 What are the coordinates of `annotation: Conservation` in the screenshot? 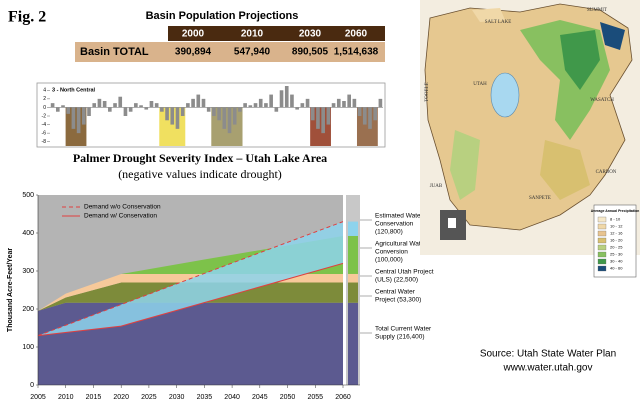 It's located at (394, 224).